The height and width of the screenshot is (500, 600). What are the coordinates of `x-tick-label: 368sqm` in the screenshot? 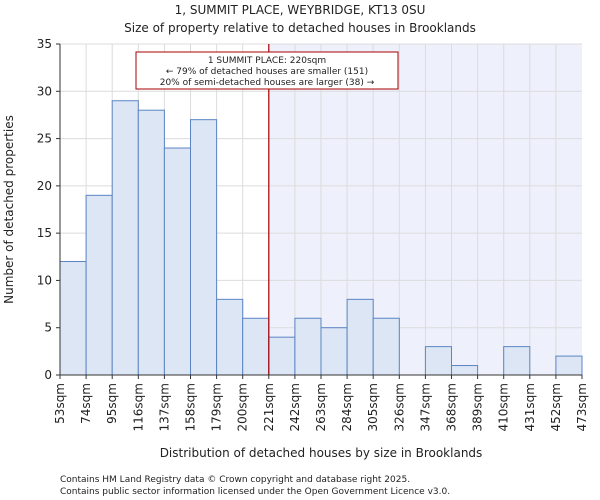 It's located at (452, 407).